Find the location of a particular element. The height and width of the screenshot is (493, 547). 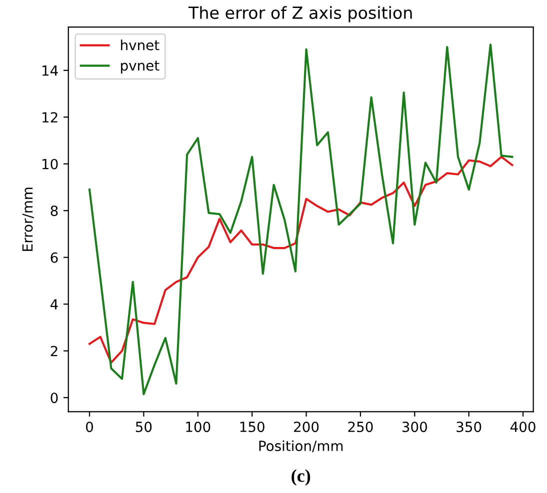

y-tick-label: 2 is located at coordinates (54, 351).